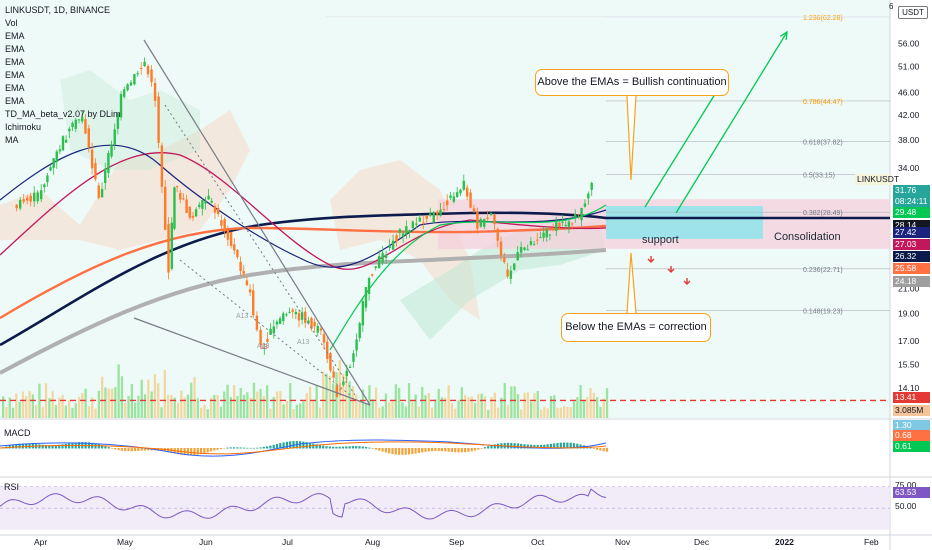 The width and height of the screenshot is (932, 550). Describe the element at coordinates (58, 10) in the screenshot. I see `symbol-title: LINKUSDT, 1D, BINANCE` at that location.